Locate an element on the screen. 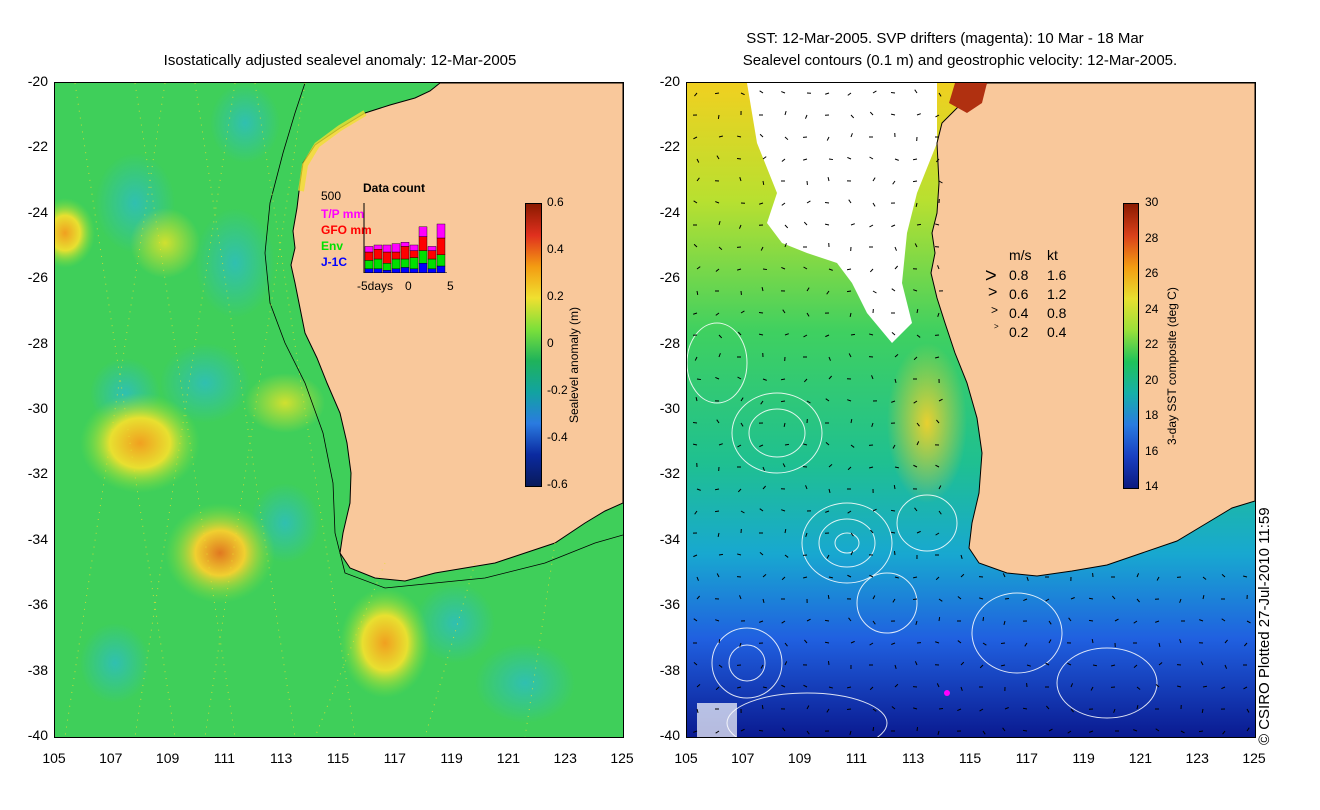 This screenshot has height=810, width=1320. x-tick-label: 113 is located at coordinates (281, 758).